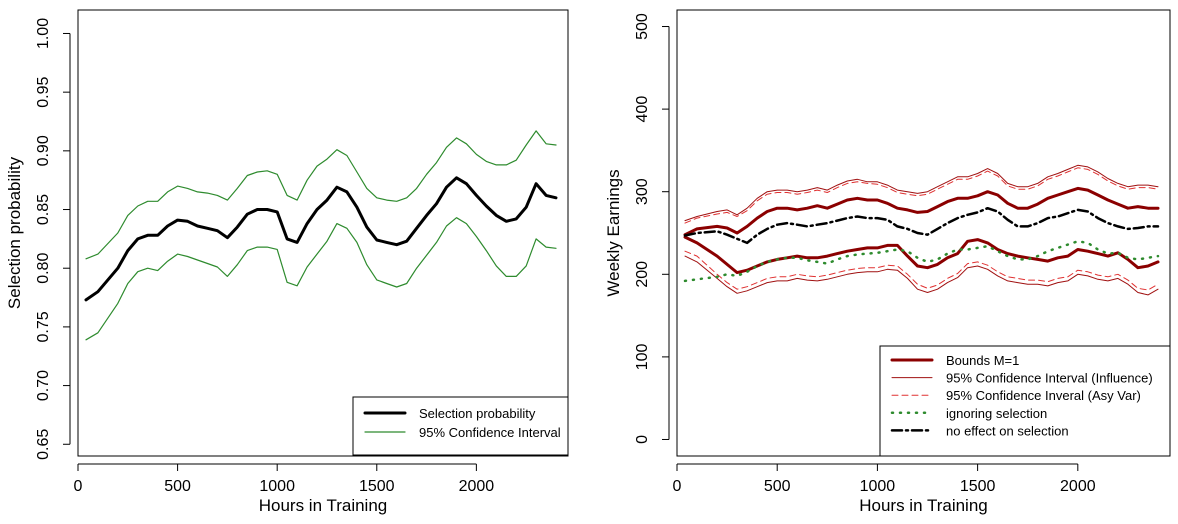 Image resolution: width=1178 pixels, height=524 pixels. Describe the element at coordinates (43, 91) in the screenshot. I see `y-tick-label: 0.95` at that location.